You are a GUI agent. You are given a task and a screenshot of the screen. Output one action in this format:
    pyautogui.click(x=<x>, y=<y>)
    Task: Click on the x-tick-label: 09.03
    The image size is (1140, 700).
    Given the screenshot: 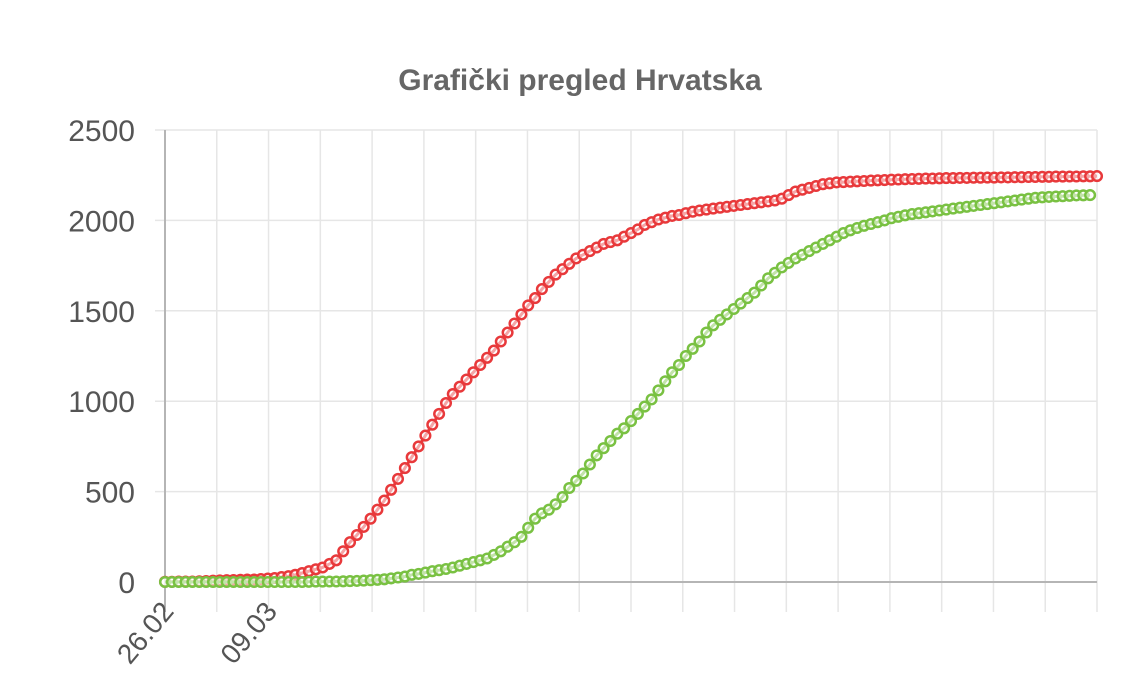 What is the action you would take?
    pyautogui.click(x=248, y=633)
    